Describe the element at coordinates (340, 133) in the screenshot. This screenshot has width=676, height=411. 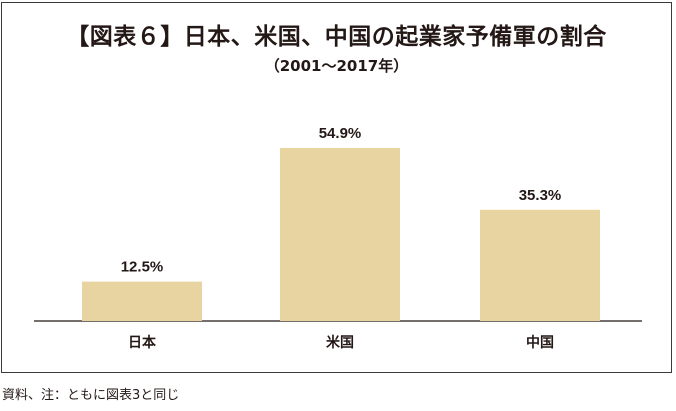
I see `bar-value-label-1: 54.9%` at that location.